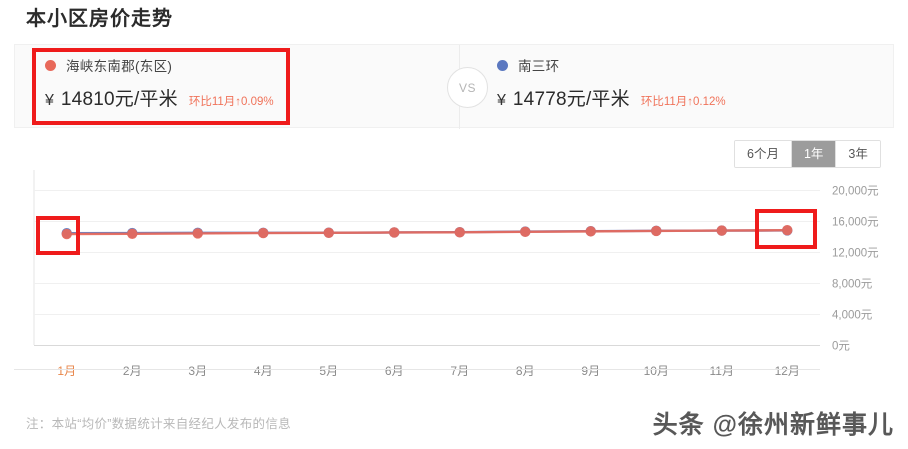  Describe the element at coordinates (855, 223) in the screenshot. I see `svg-text: 16,000元` at that location.